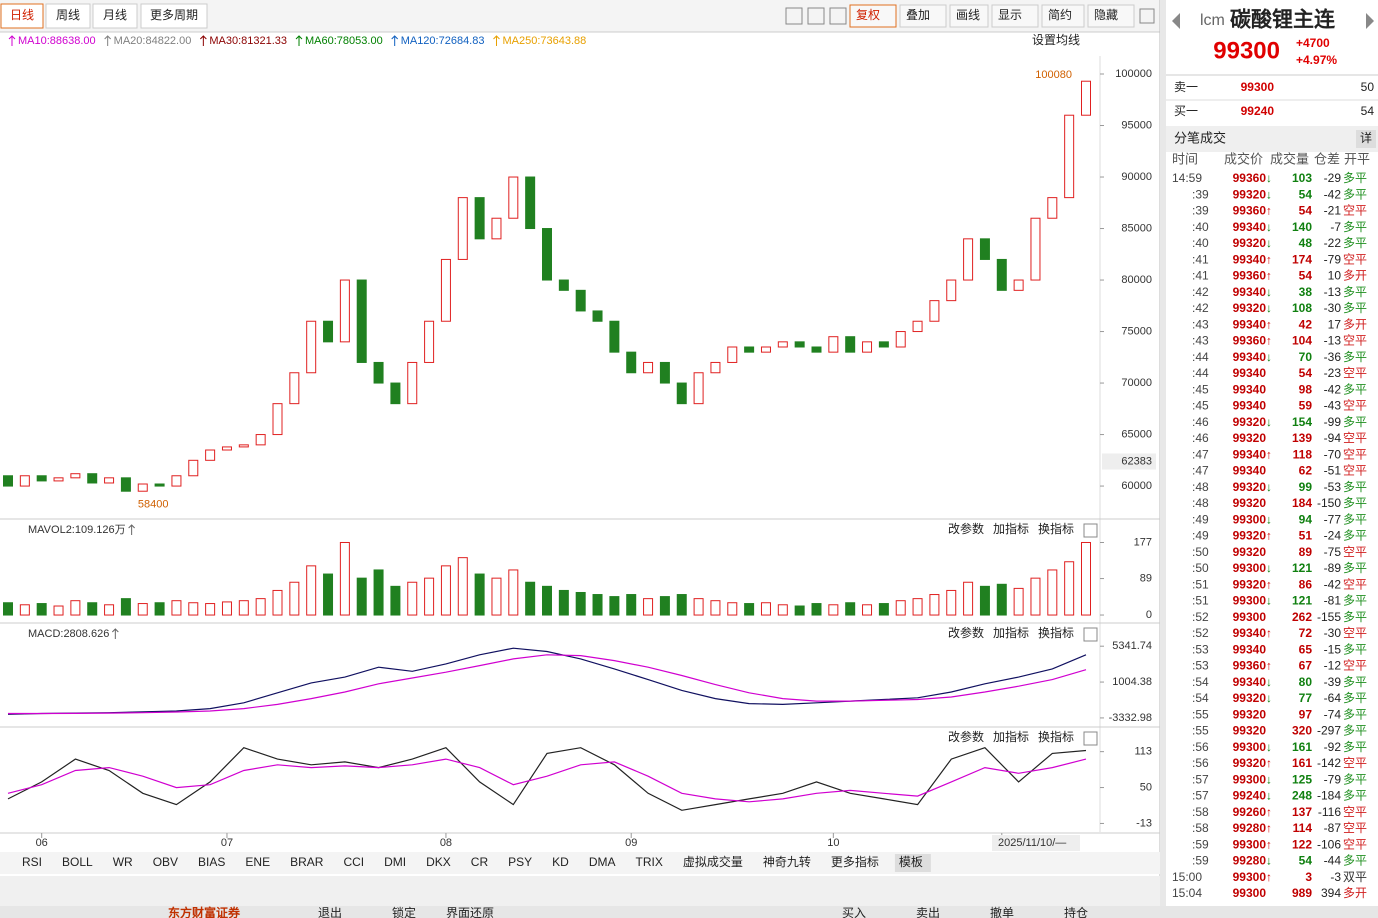 The image size is (1378, 918). Describe the element at coordinates (32, 862) in the screenshot. I see `indicator-tab: RSI` at that location.